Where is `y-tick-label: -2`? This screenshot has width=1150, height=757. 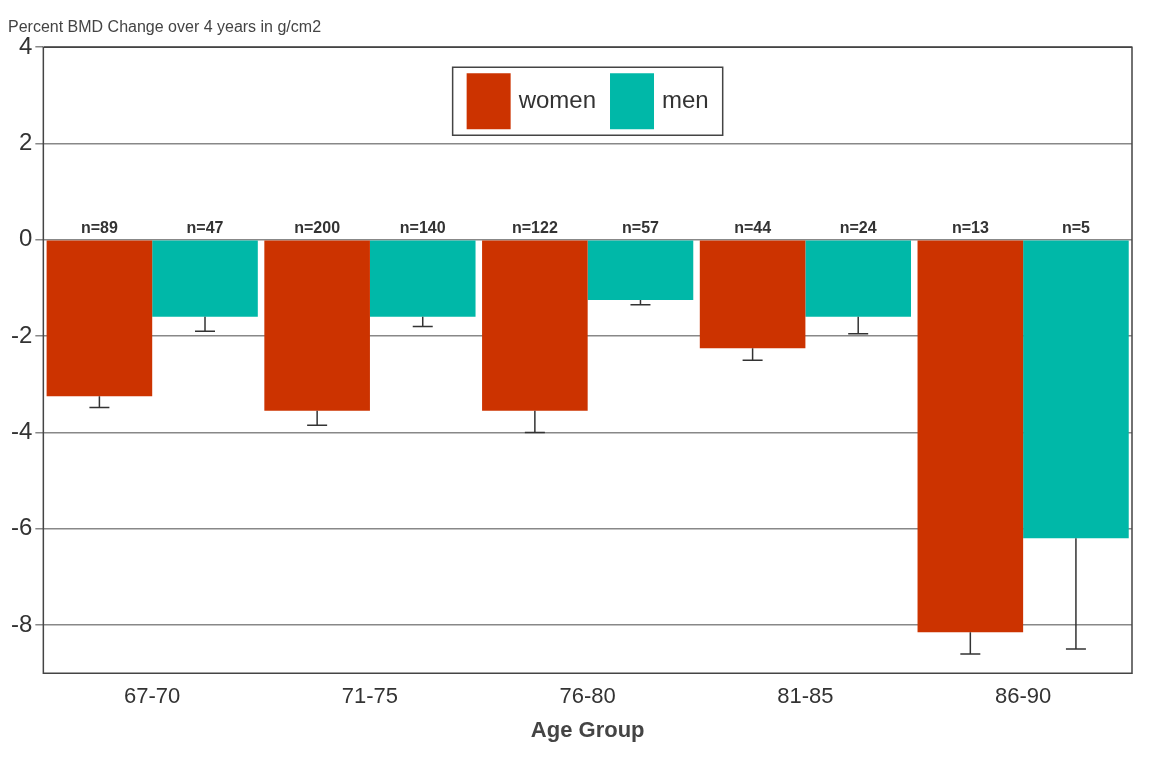
y-tick-label: -2 is located at coordinates (22, 334).